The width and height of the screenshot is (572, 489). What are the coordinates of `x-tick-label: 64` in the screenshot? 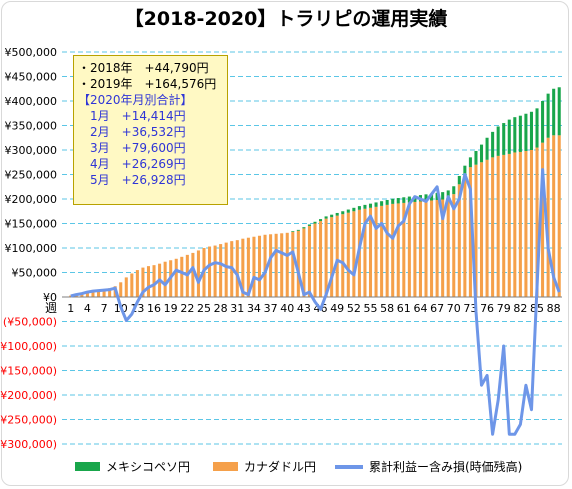 It's located at (420, 308).